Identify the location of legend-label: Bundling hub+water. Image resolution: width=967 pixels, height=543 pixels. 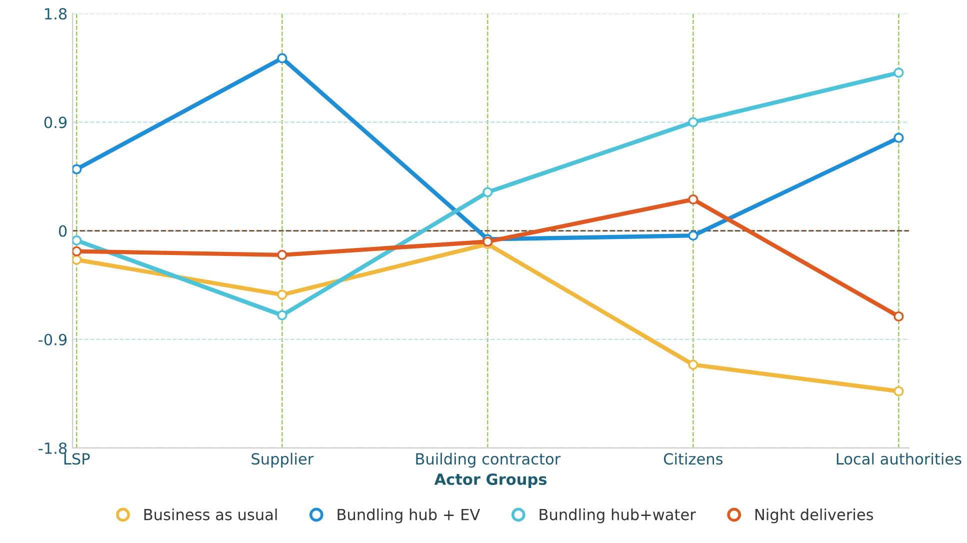
(618, 516).